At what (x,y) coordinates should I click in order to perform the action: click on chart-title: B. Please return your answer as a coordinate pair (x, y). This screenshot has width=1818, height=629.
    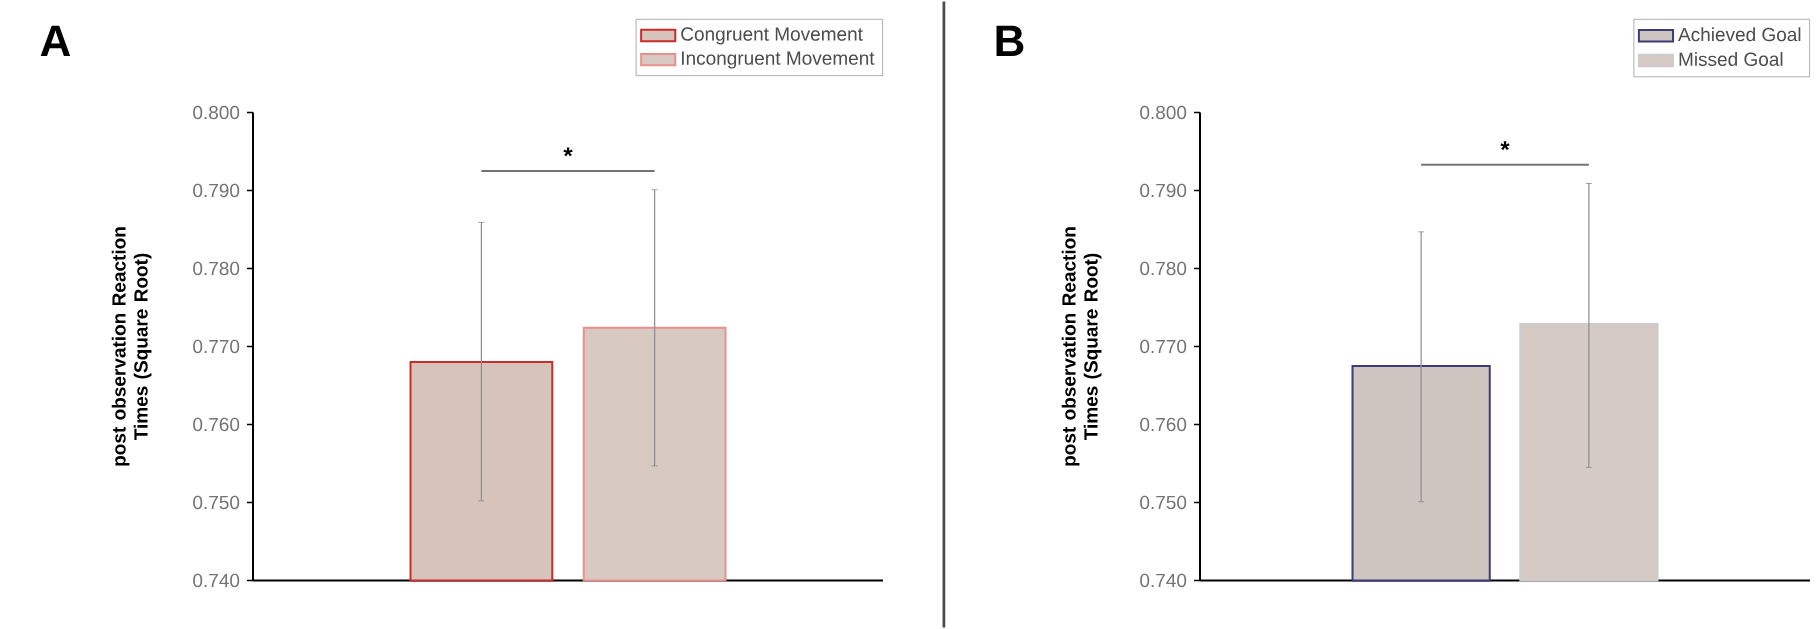
    Looking at the image, I should click on (1010, 40).